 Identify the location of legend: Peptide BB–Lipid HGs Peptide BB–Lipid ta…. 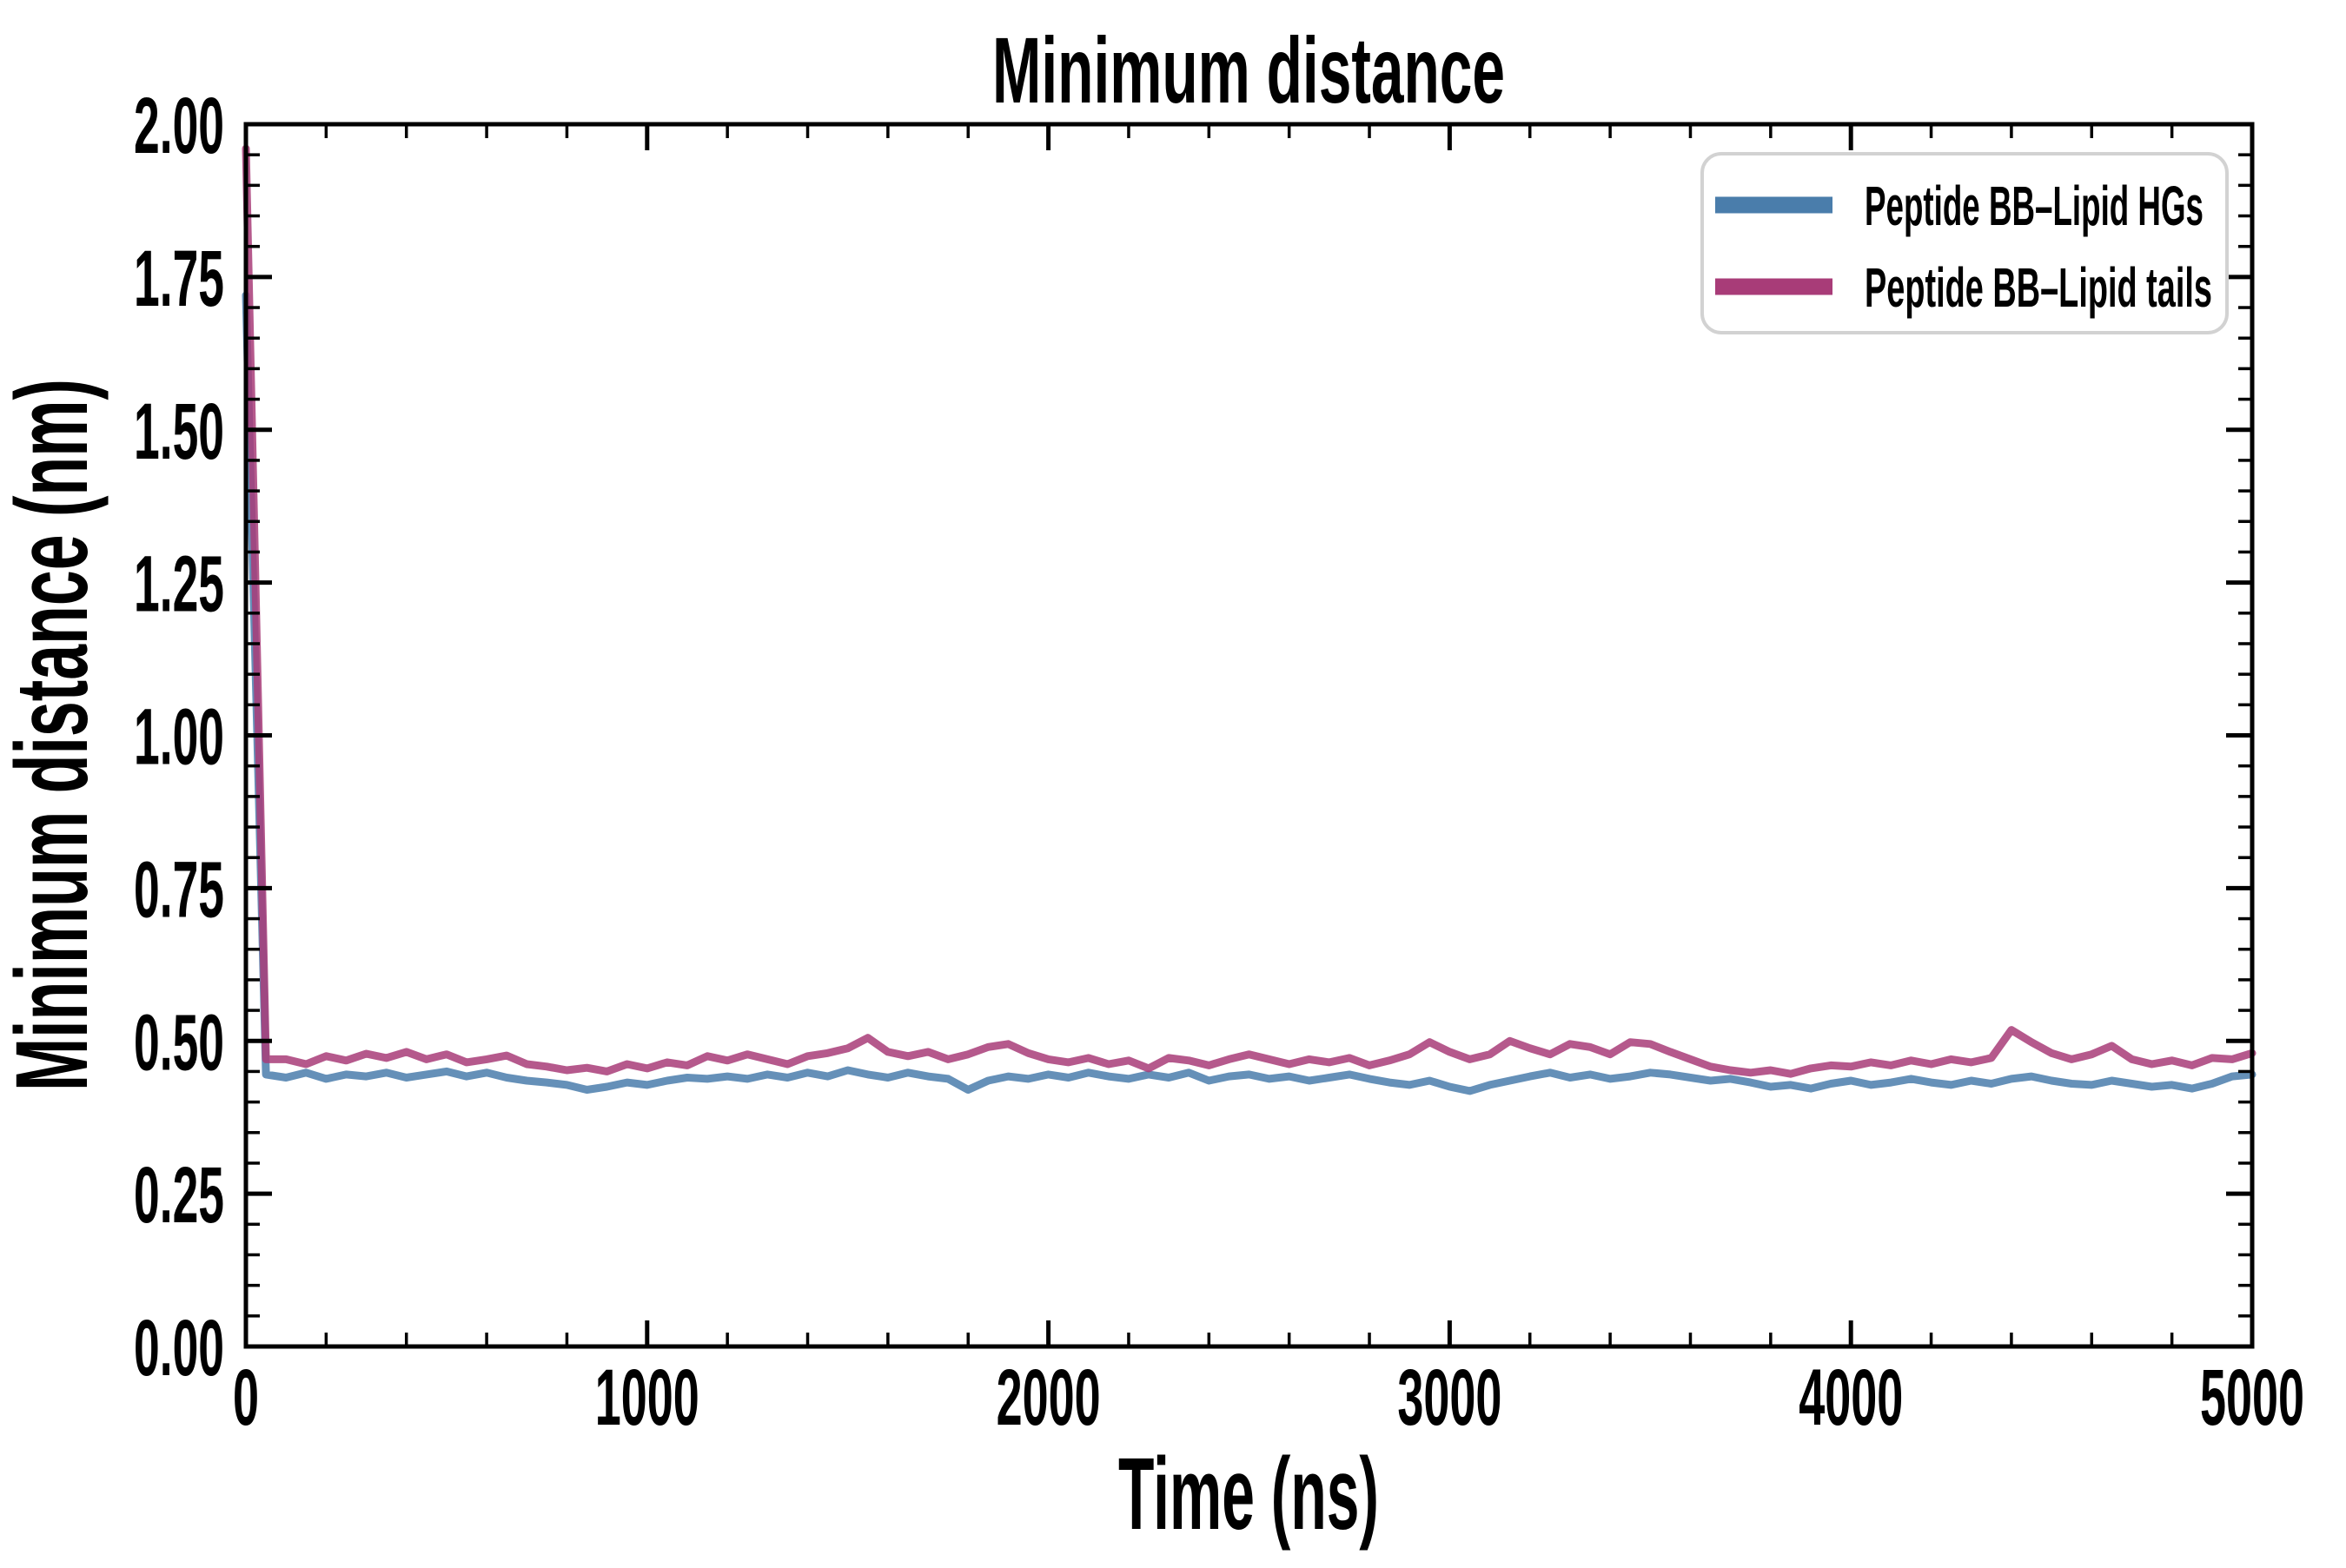
(1965, 243).